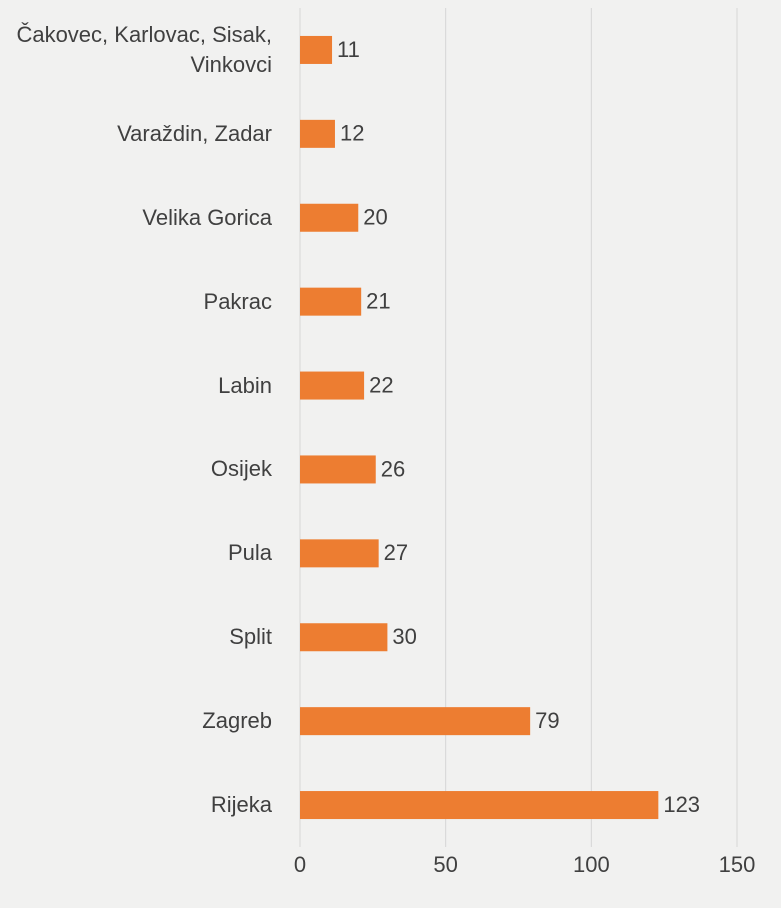 This screenshot has width=781, height=908. I want to click on y-tick-label: Labin, so click(245, 385).